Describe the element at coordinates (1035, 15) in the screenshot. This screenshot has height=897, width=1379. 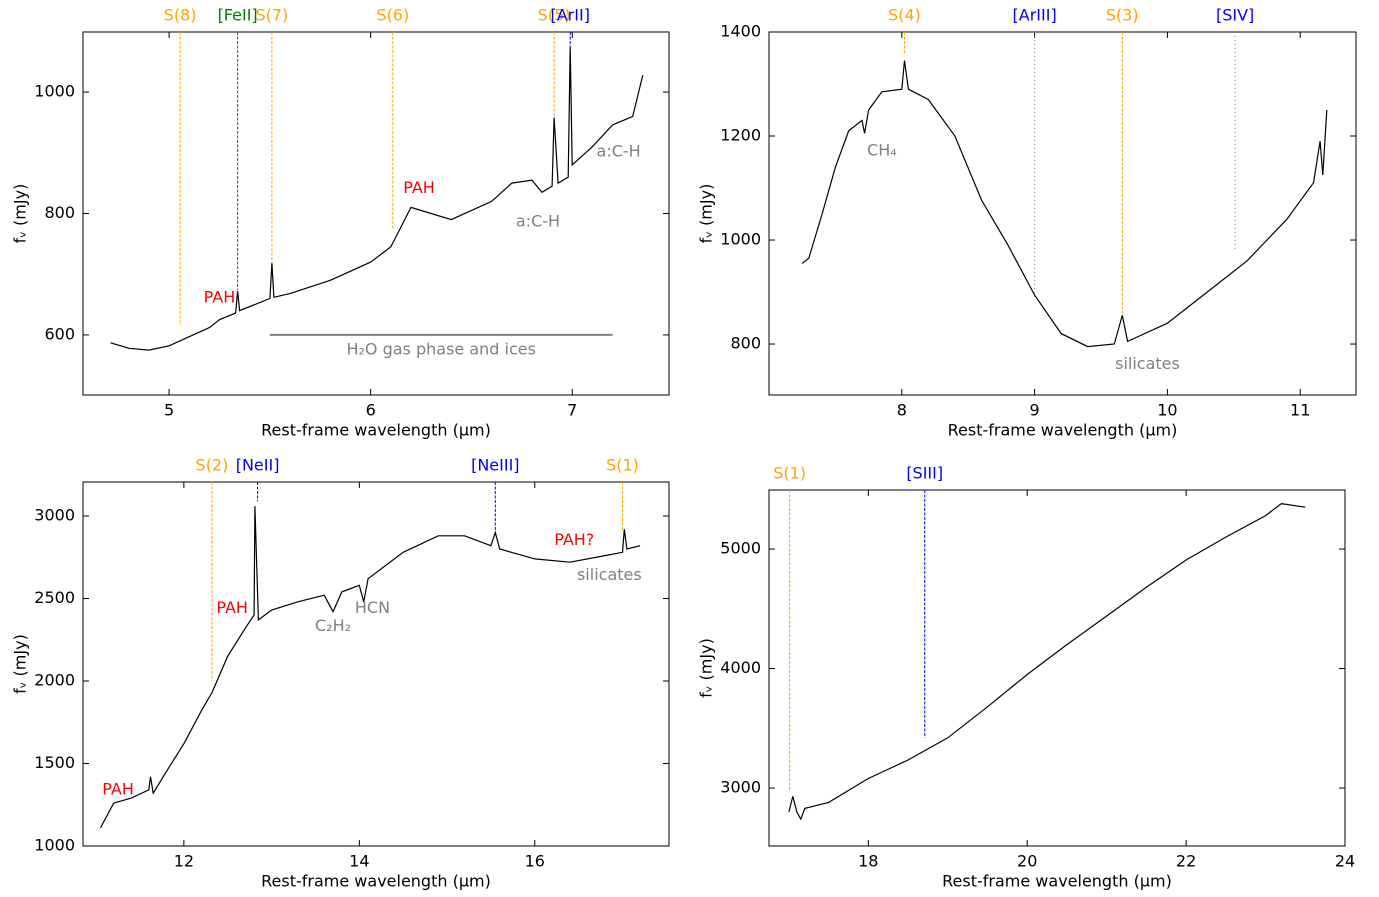
I see `emission-line-label: [ArIII]` at that location.